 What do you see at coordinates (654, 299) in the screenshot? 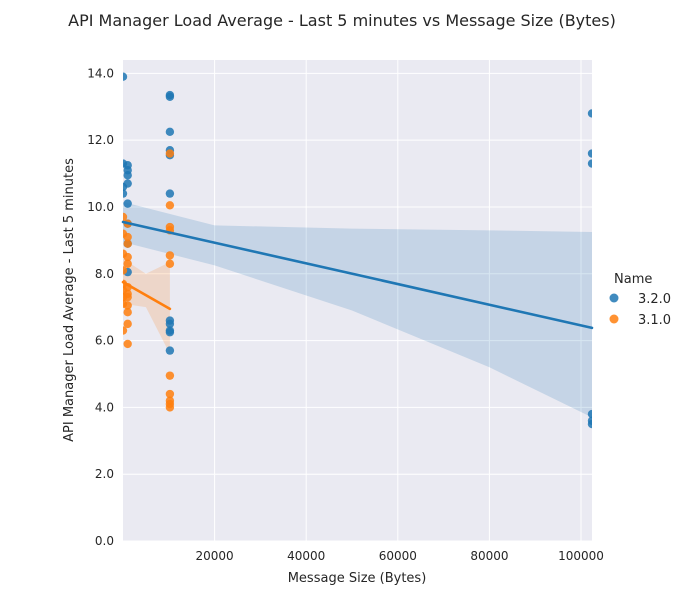
I see `legend-label: 3.2.0` at bounding box center [654, 299].